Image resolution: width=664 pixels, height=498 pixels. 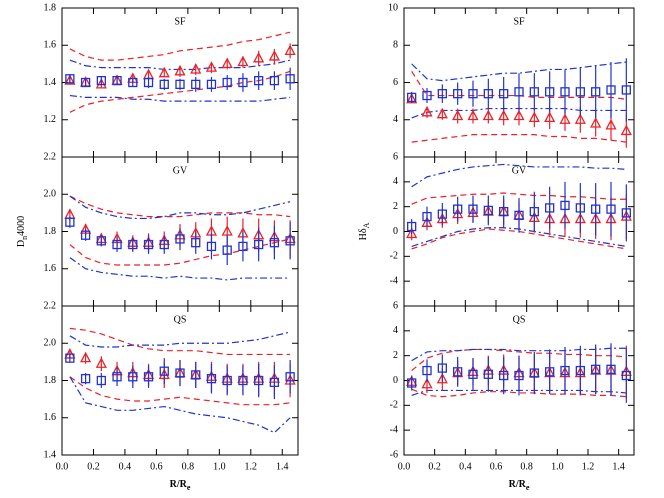 What do you see at coordinates (395, 181) in the screenshot?
I see `y-tick-label: 4` at bounding box center [395, 181].